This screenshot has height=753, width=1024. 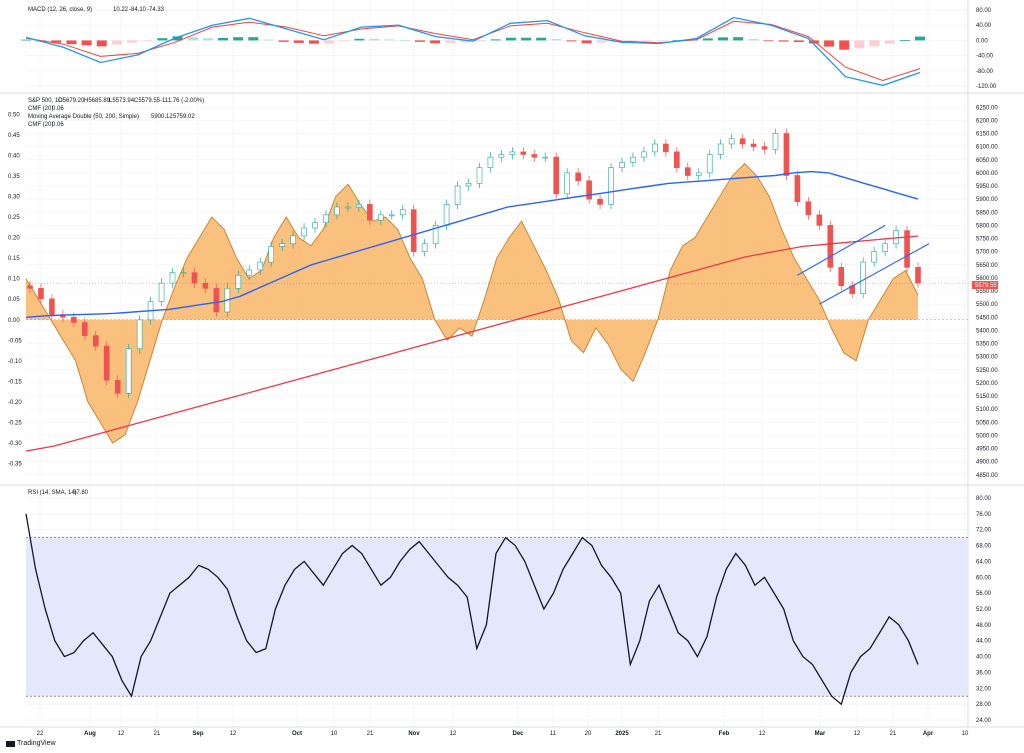 What do you see at coordinates (14, 259) in the screenshot?
I see `cmf-y-tick: 0.15` at bounding box center [14, 259].